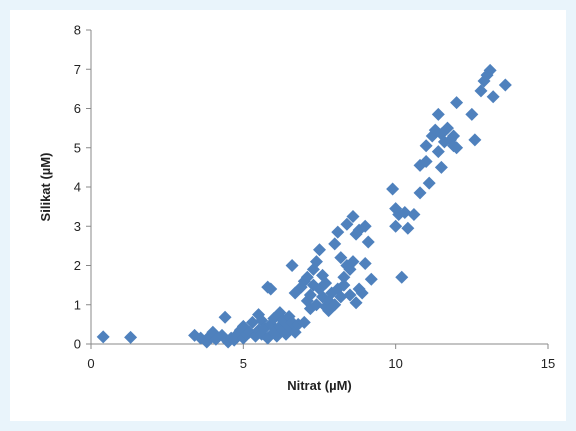 This screenshot has width=576, height=431. What do you see at coordinates (77, 344) in the screenshot?
I see `y-tick-label: 0` at bounding box center [77, 344].